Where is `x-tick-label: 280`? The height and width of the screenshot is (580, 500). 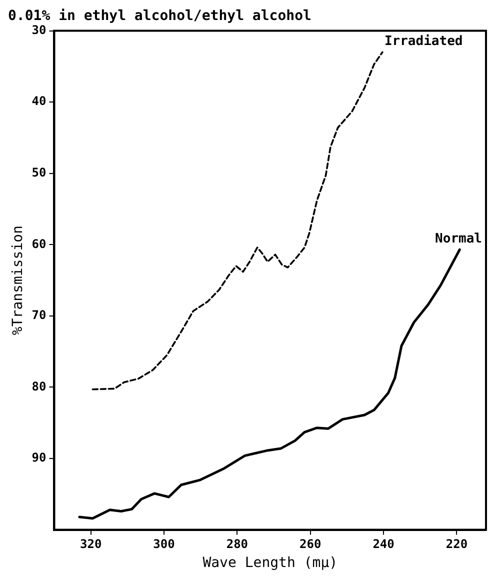 x-tick-label: 280 is located at coordinates (237, 544).